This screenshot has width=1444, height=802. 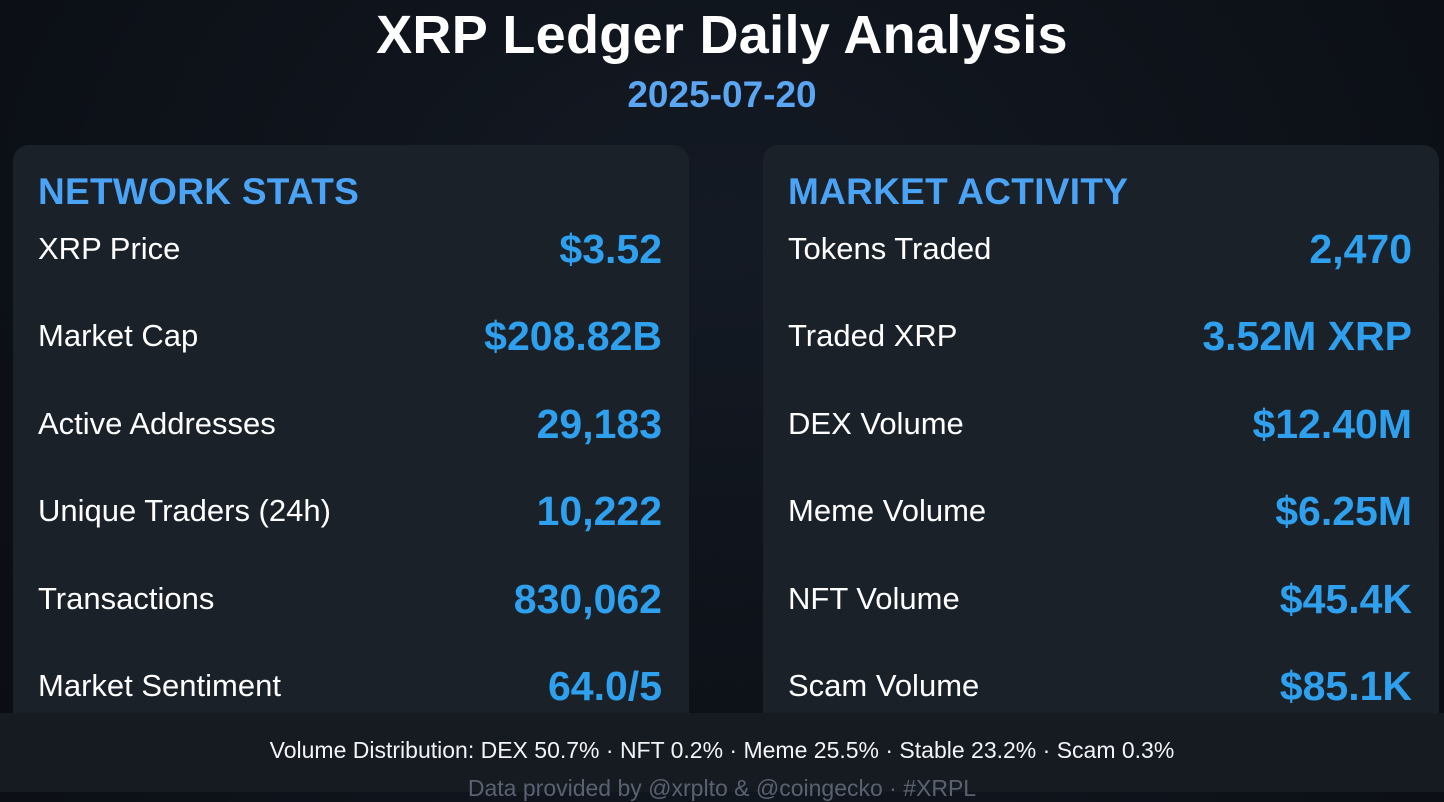 What do you see at coordinates (1100, 686) in the screenshot?
I see `activity-row-scam-volume: Scam Volume $85.1K` at bounding box center [1100, 686].